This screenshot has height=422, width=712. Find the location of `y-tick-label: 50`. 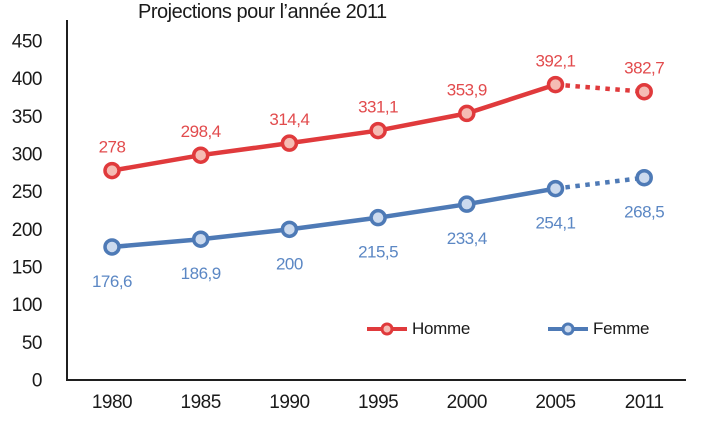

y-tick-label: 50 is located at coordinates (32, 343).